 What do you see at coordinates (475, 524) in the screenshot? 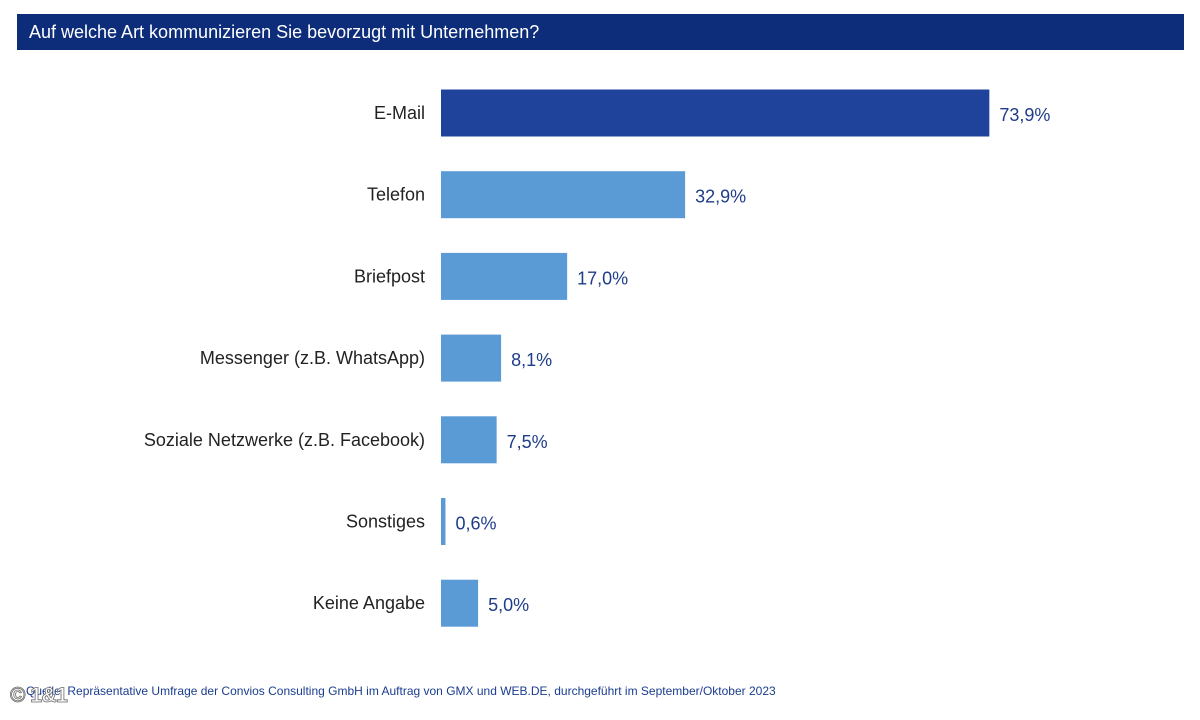
I see `value-label-5: 0,6%` at bounding box center [475, 524].